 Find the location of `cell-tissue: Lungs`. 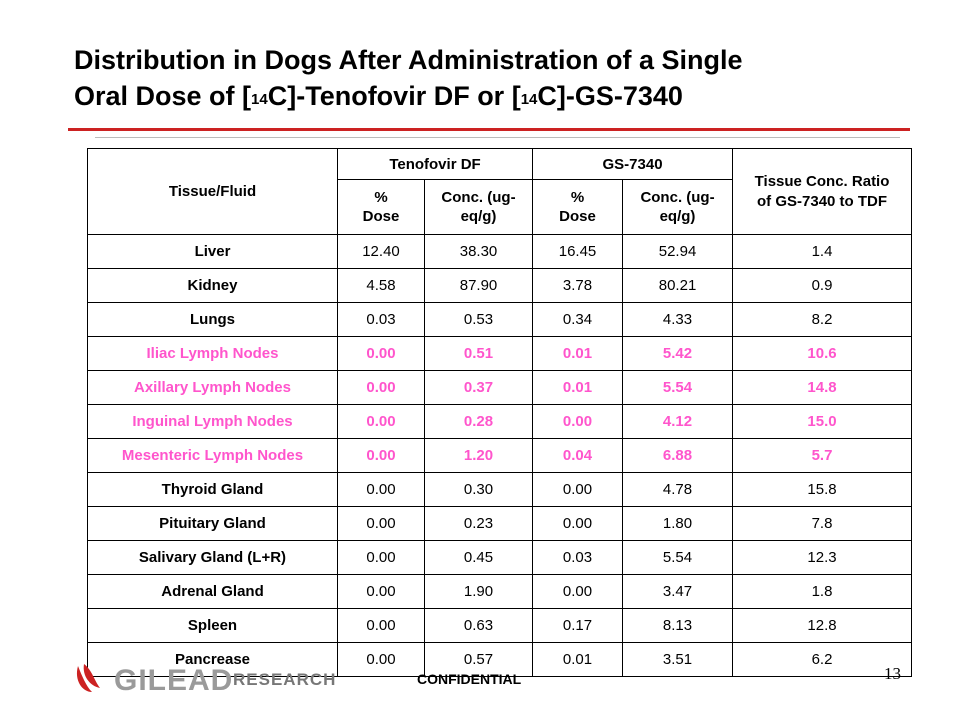

cell-tissue: Lungs is located at coordinates (212, 319).